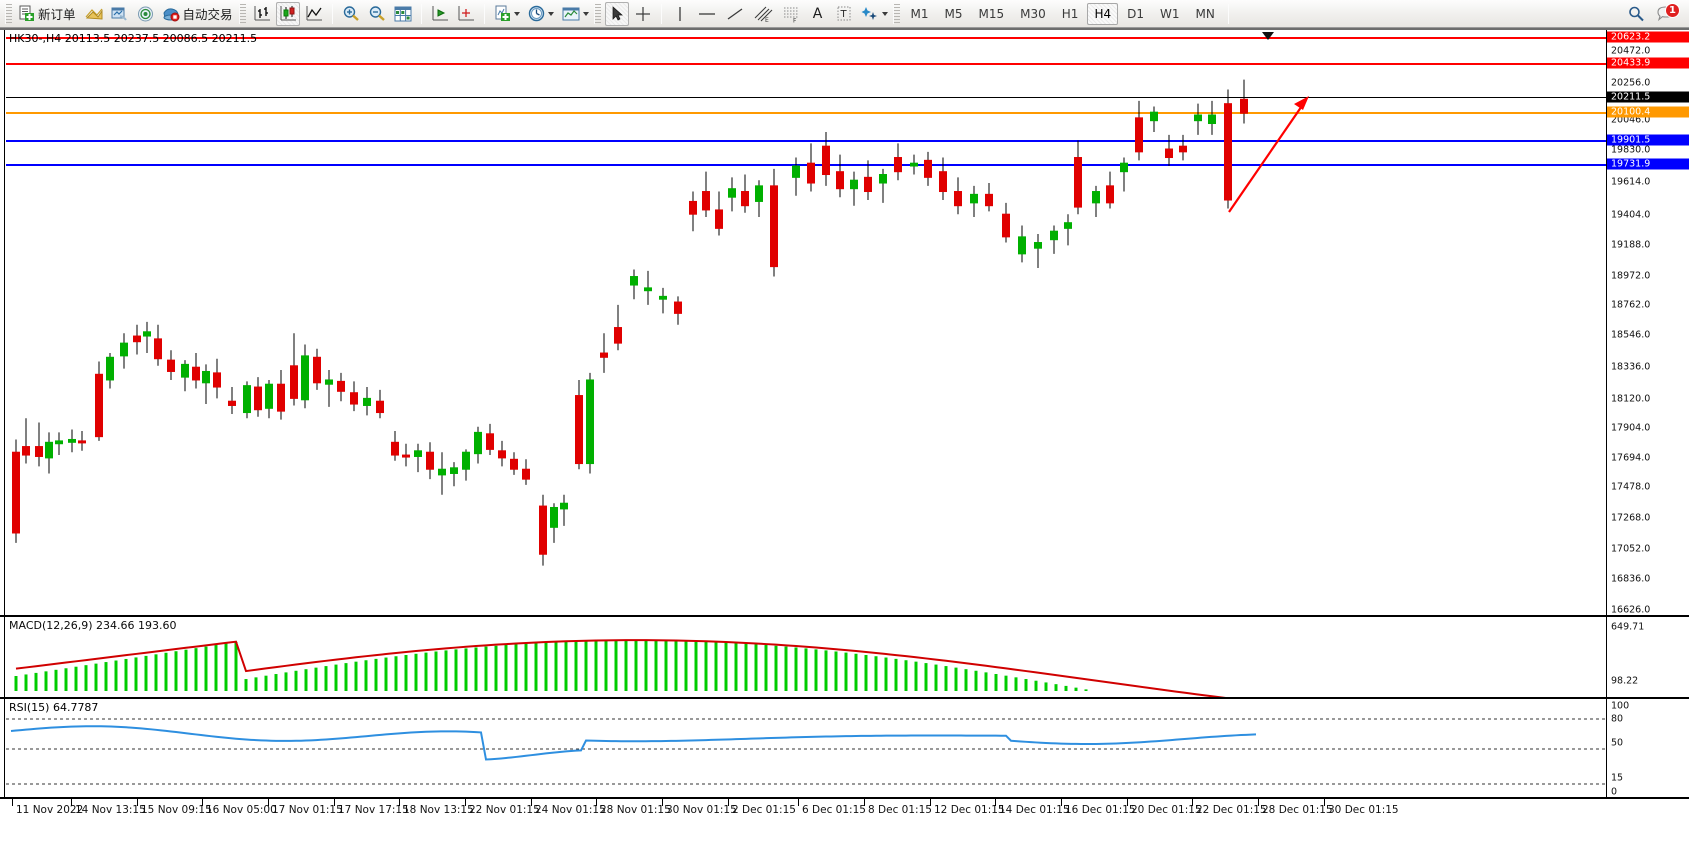 The width and height of the screenshot is (1689, 865). What do you see at coordinates (1033, 13) in the screenshot?
I see `timeframe-m30: M30` at bounding box center [1033, 13].